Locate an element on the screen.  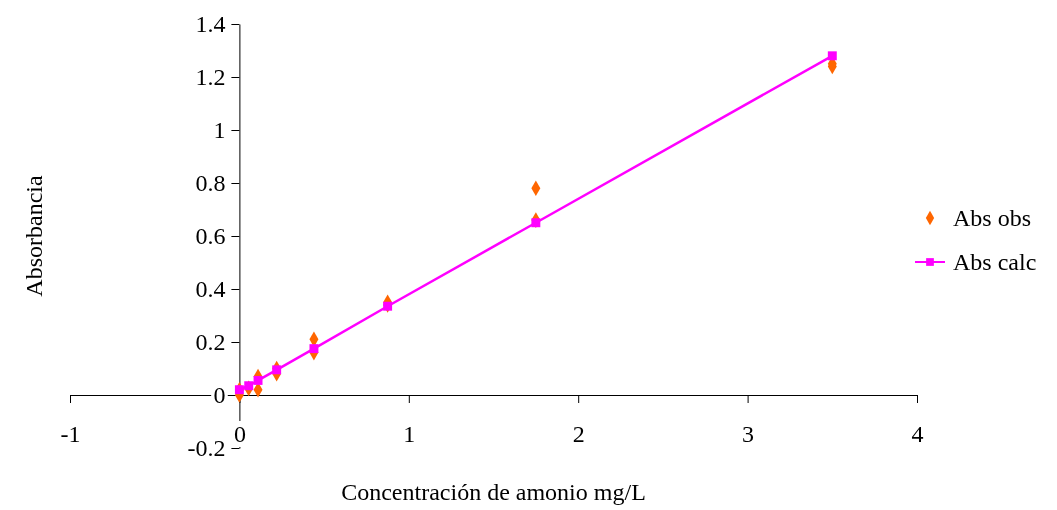
y-tick-label: 0.2 is located at coordinates (210, 342).